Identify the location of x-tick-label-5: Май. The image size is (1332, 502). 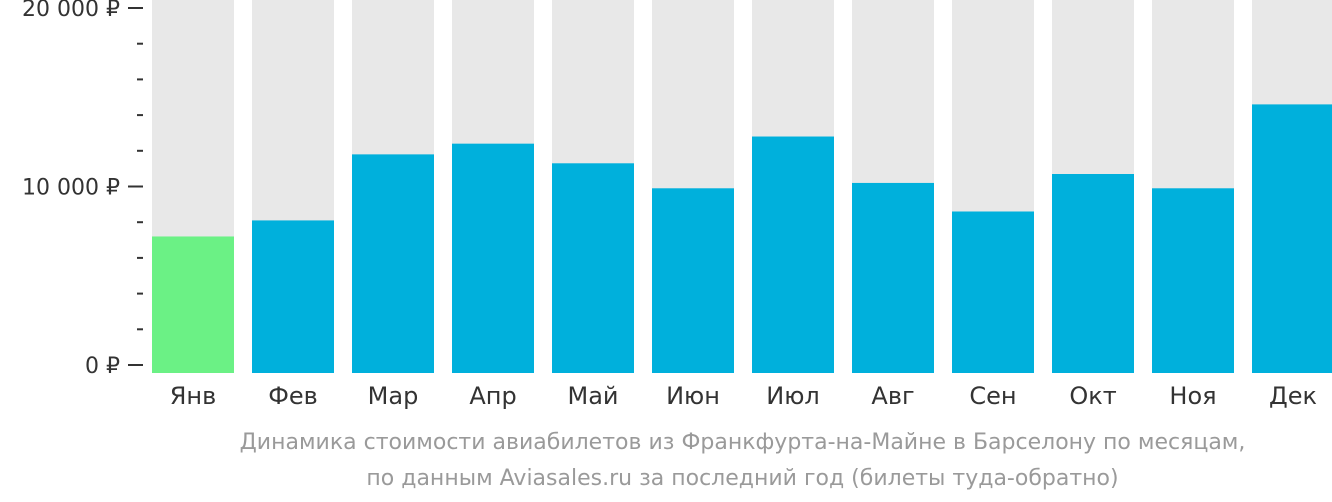
(592, 396).